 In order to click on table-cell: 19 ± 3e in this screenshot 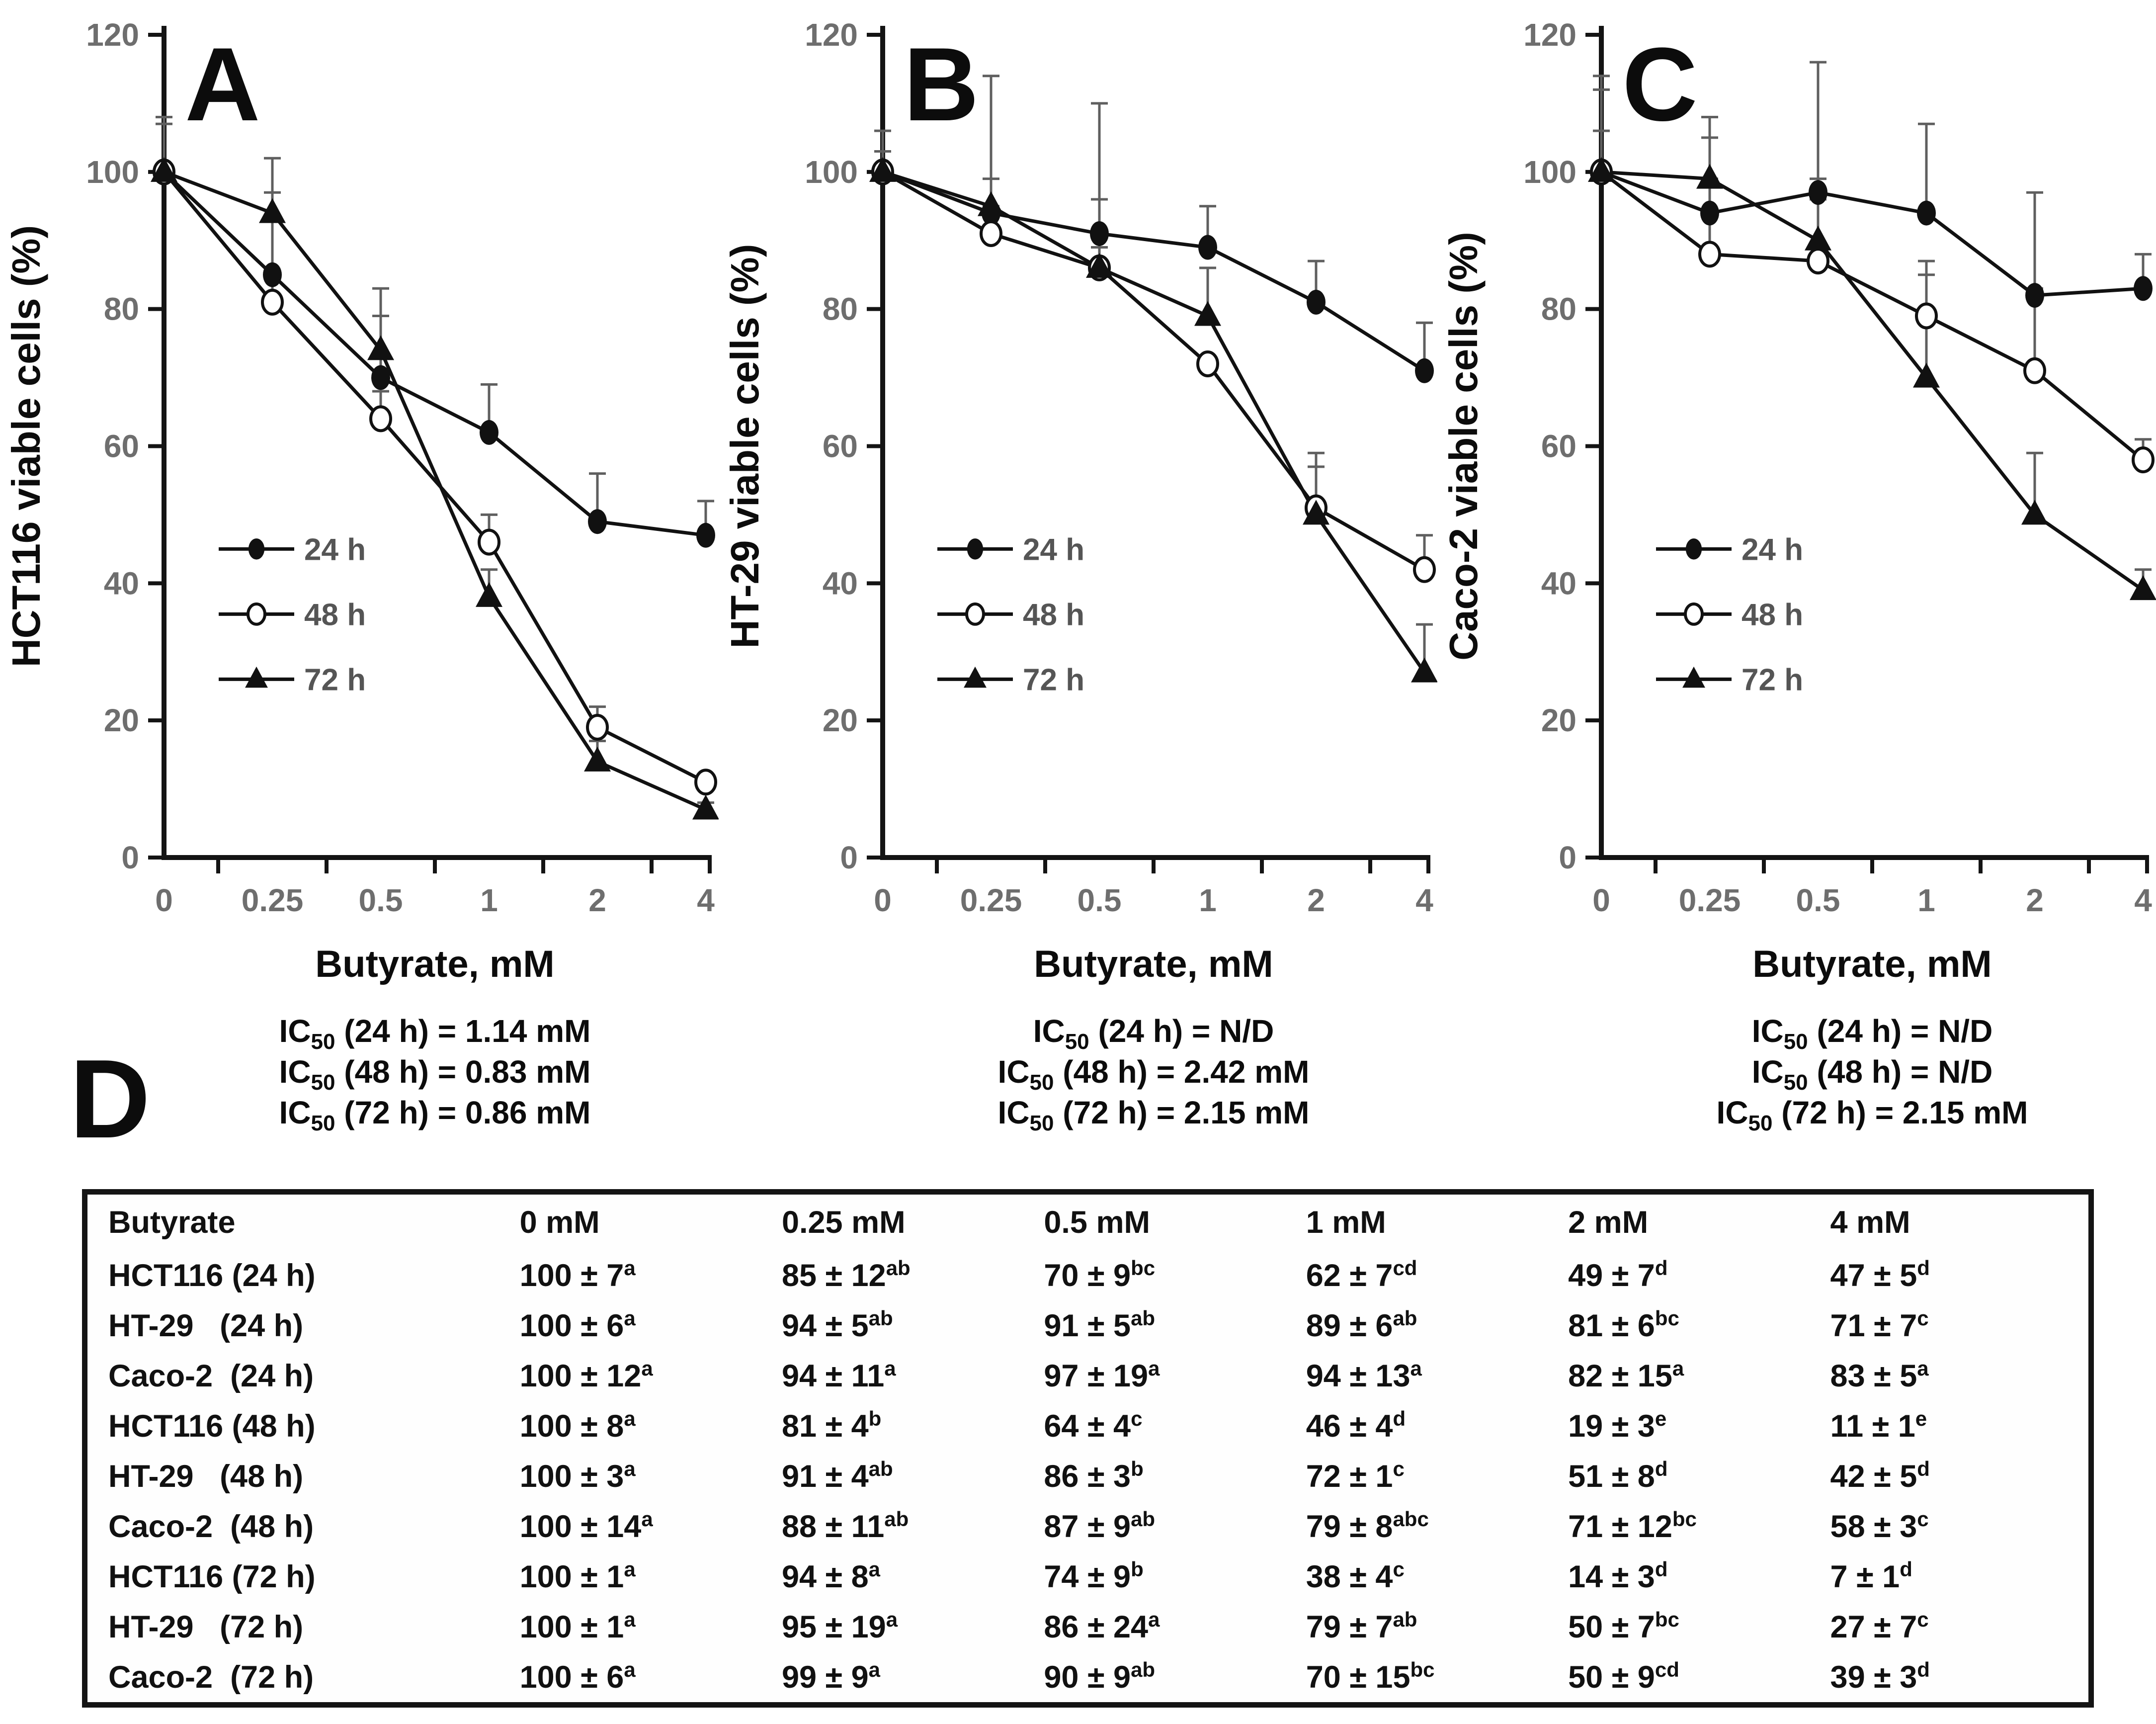, I will do `click(1618, 1425)`.